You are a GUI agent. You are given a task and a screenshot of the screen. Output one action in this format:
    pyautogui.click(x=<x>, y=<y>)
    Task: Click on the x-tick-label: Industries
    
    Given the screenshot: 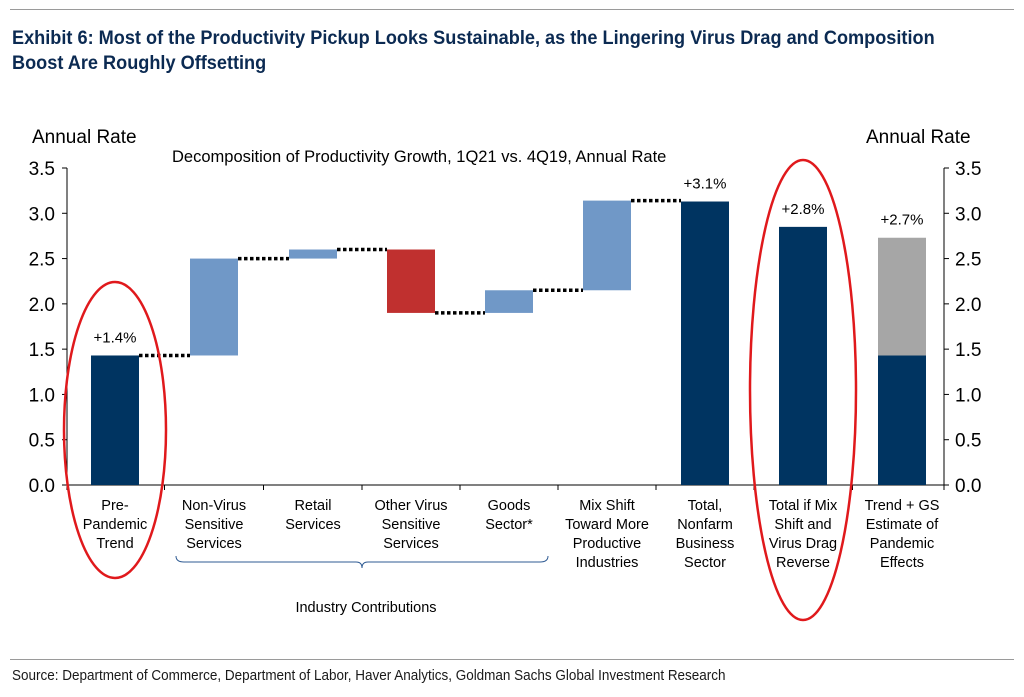 What is the action you would take?
    pyautogui.click(x=607, y=563)
    